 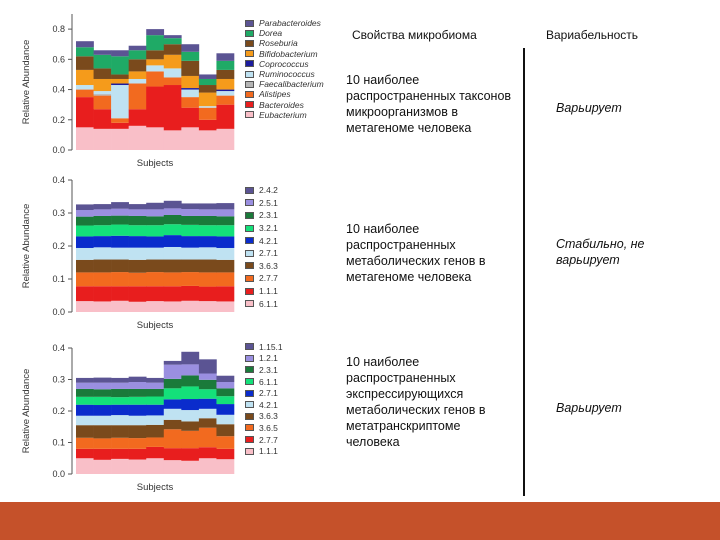 I want to click on legend-label: Bifidobacterium, so click(x=288, y=53).